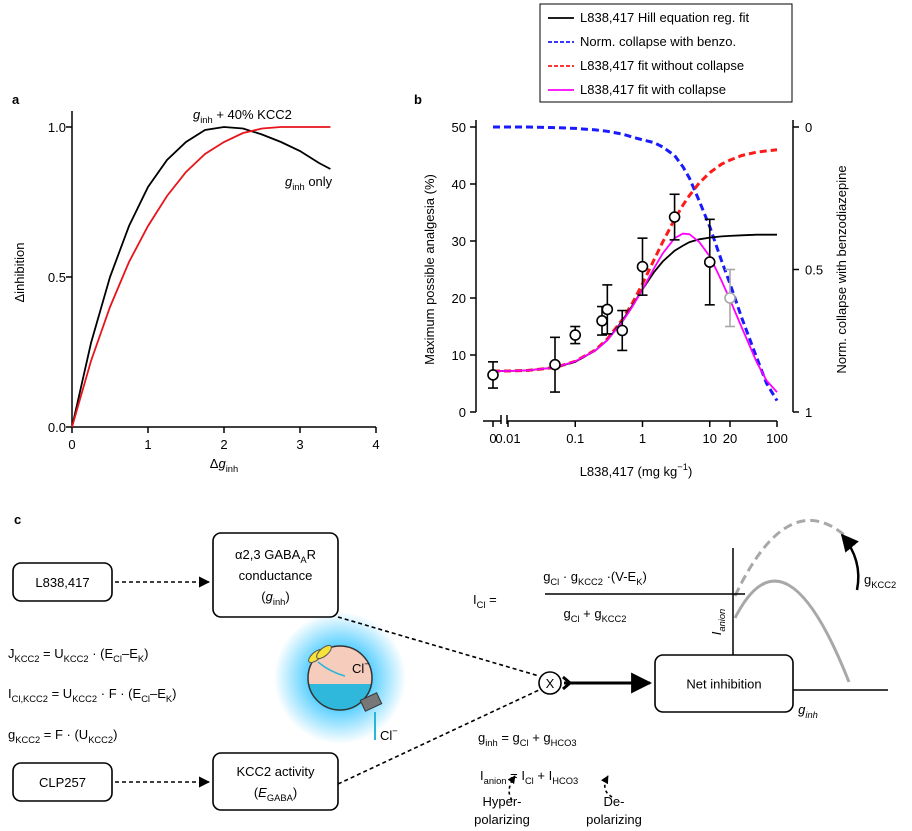 The width and height of the screenshot is (912, 831). What do you see at coordinates (540, 737) in the screenshot?
I see `text-run: + g` at bounding box center [540, 737].